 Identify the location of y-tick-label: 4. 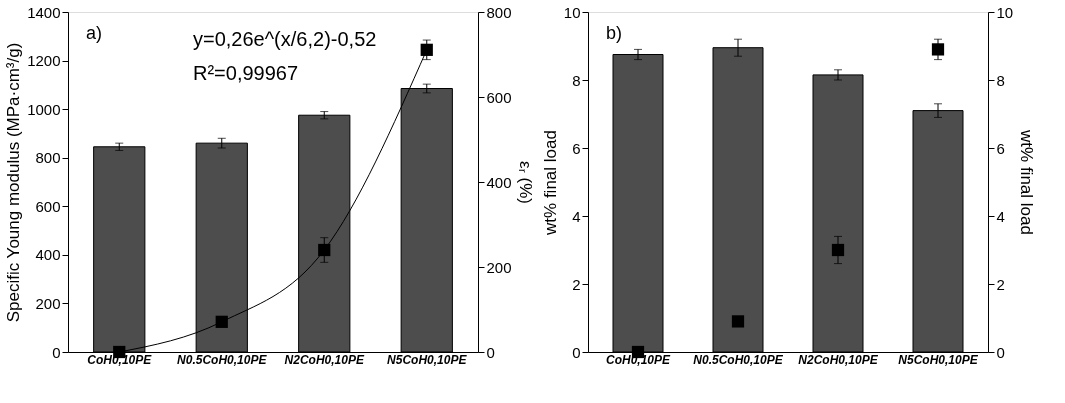
(576, 216).